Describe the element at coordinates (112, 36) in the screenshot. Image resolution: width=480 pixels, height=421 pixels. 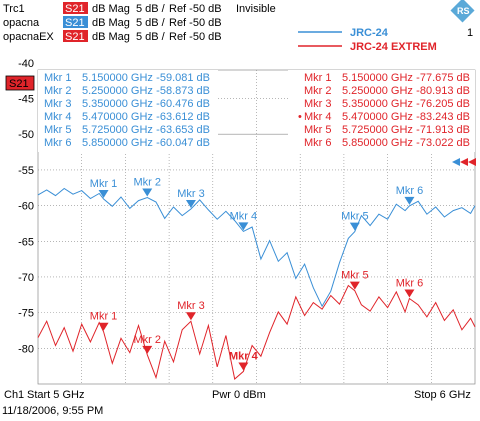
I see `trace-row-opacnaex: opacnaEX S21 dB Mag 5 dB / Ref -50 dB` at that location.